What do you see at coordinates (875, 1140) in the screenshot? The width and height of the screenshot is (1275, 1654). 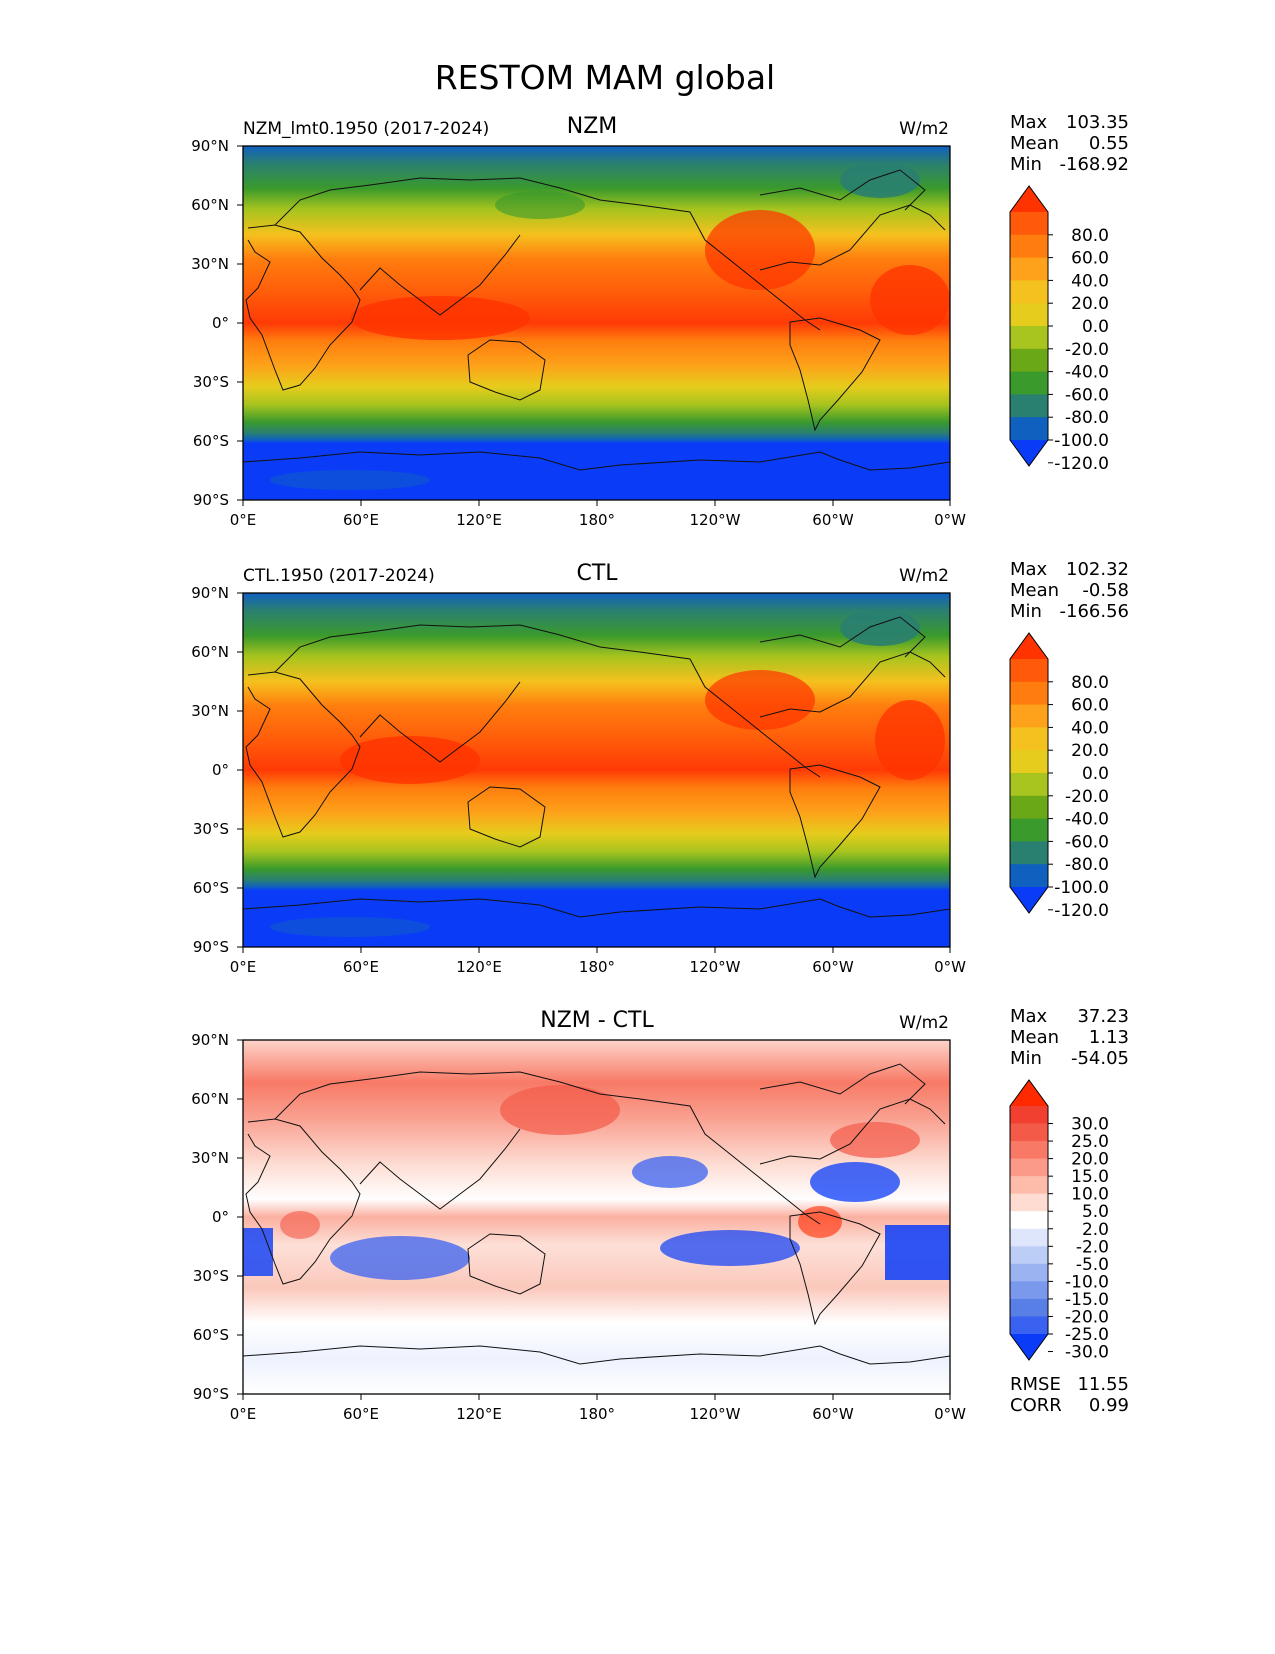 I see `pos-anomaly-north-atlantic` at bounding box center [875, 1140].